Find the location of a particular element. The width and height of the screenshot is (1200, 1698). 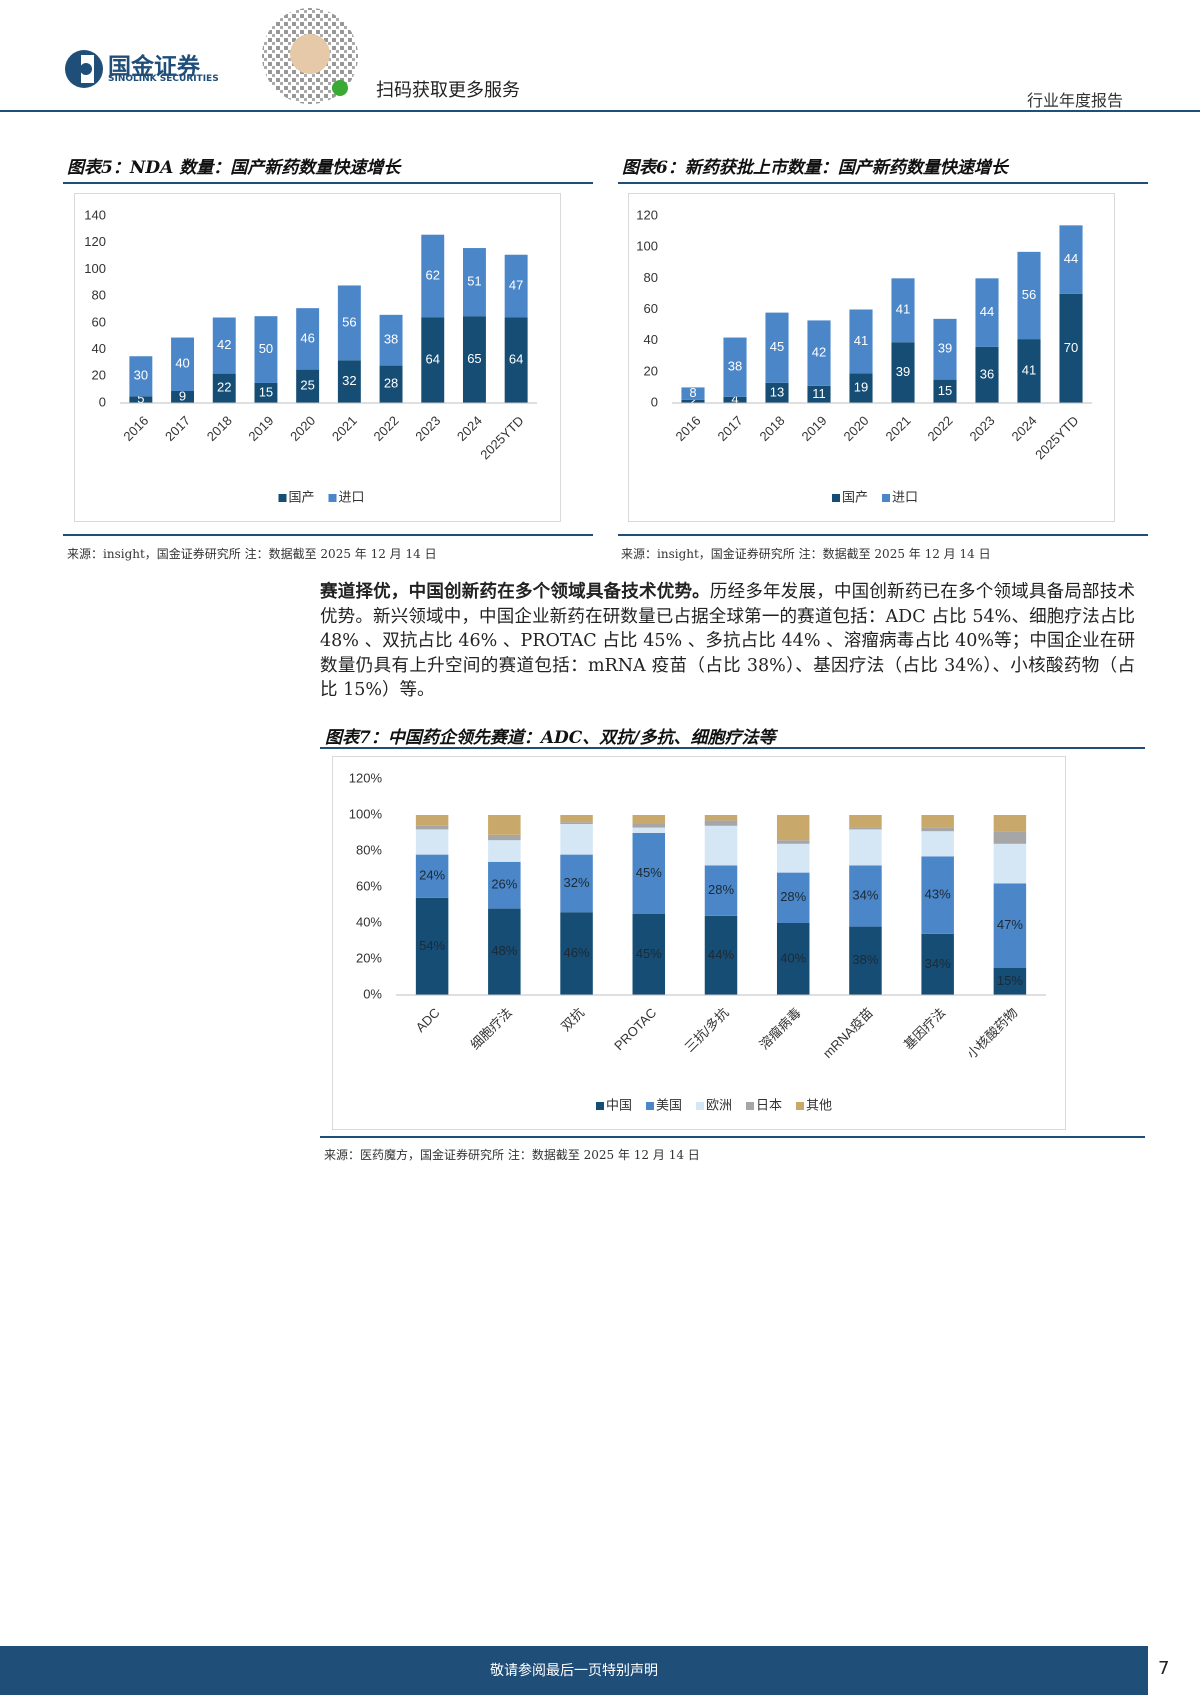

x-tick-label: 2017 is located at coordinates (729, 428).